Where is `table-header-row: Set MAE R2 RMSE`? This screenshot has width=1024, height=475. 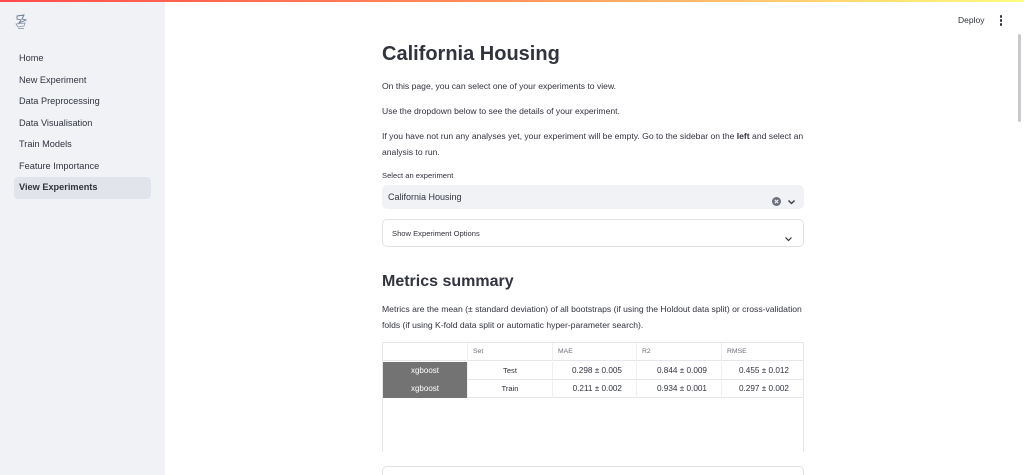
table-header-row: Set MAE R2 RMSE is located at coordinates (593, 352).